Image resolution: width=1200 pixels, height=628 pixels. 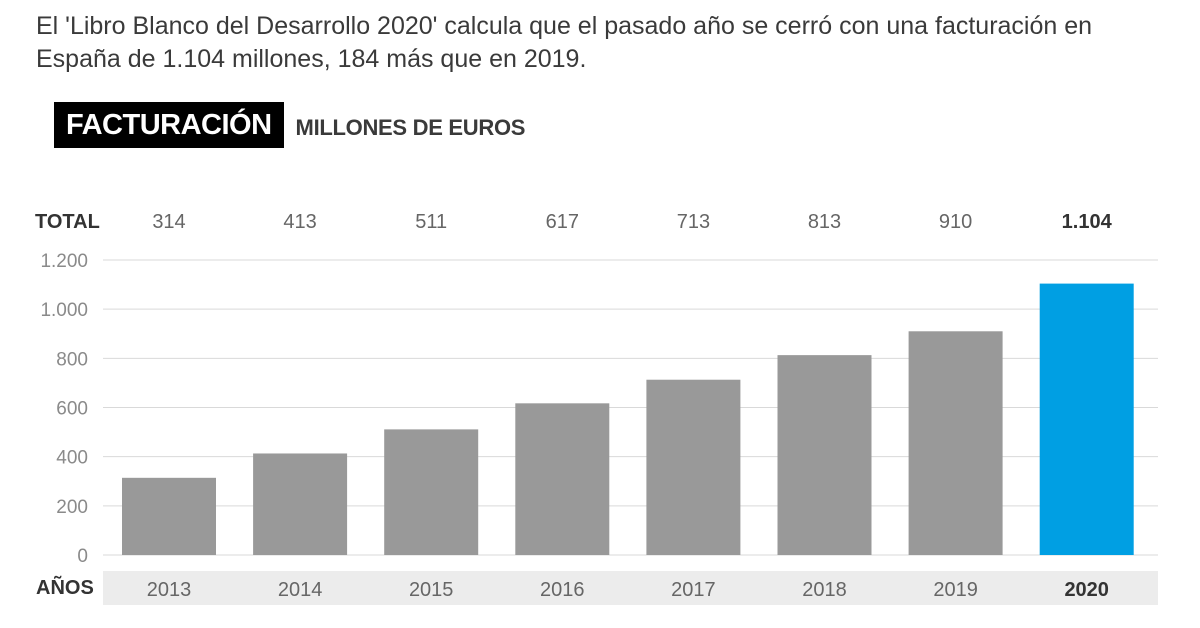 I want to click on x-axis-band, so click(x=630, y=588).